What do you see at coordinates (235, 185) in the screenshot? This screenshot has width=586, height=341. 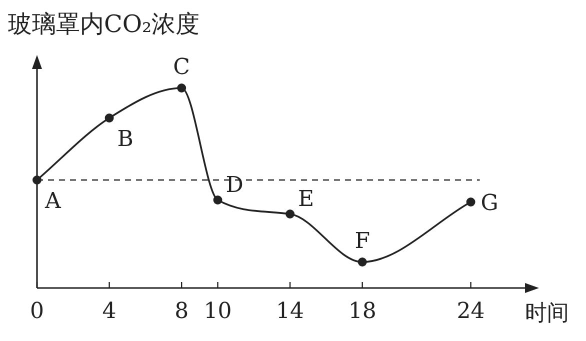 I see `annotation: D` at bounding box center [235, 185].